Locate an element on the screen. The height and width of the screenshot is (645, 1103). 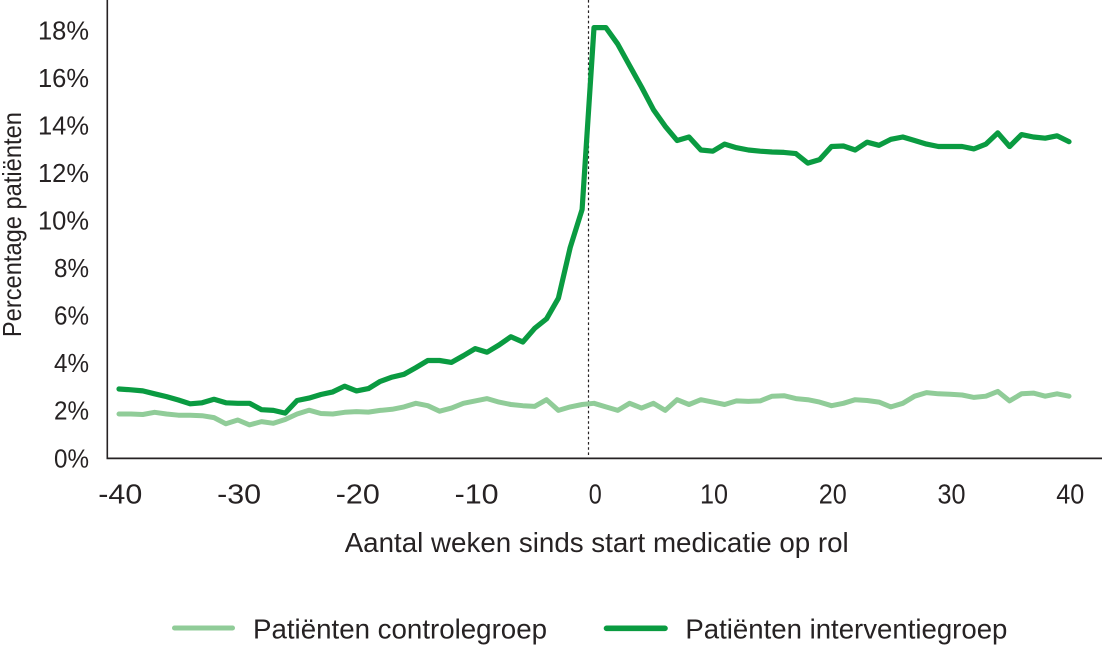
svg-text: 40 is located at coordinates (1070, 493).